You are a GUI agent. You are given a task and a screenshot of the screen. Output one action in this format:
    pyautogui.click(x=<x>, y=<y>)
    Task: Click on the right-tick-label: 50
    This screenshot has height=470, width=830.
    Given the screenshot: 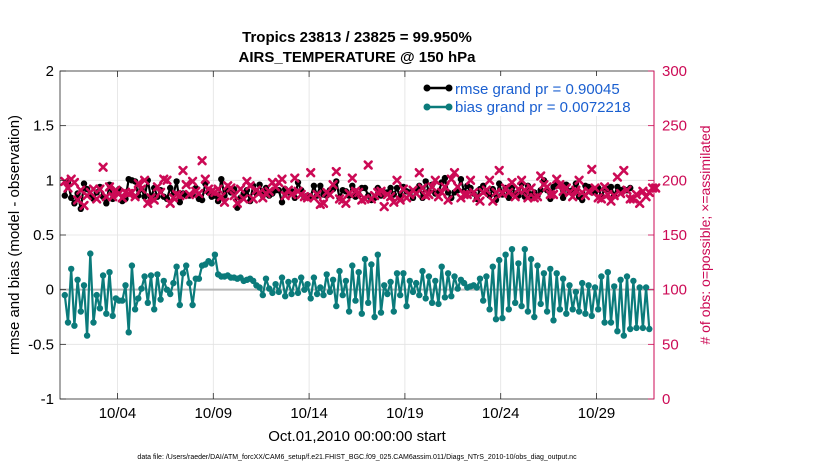 What is the action you would take?
    pyautogui.click(x=670, y=344)
    